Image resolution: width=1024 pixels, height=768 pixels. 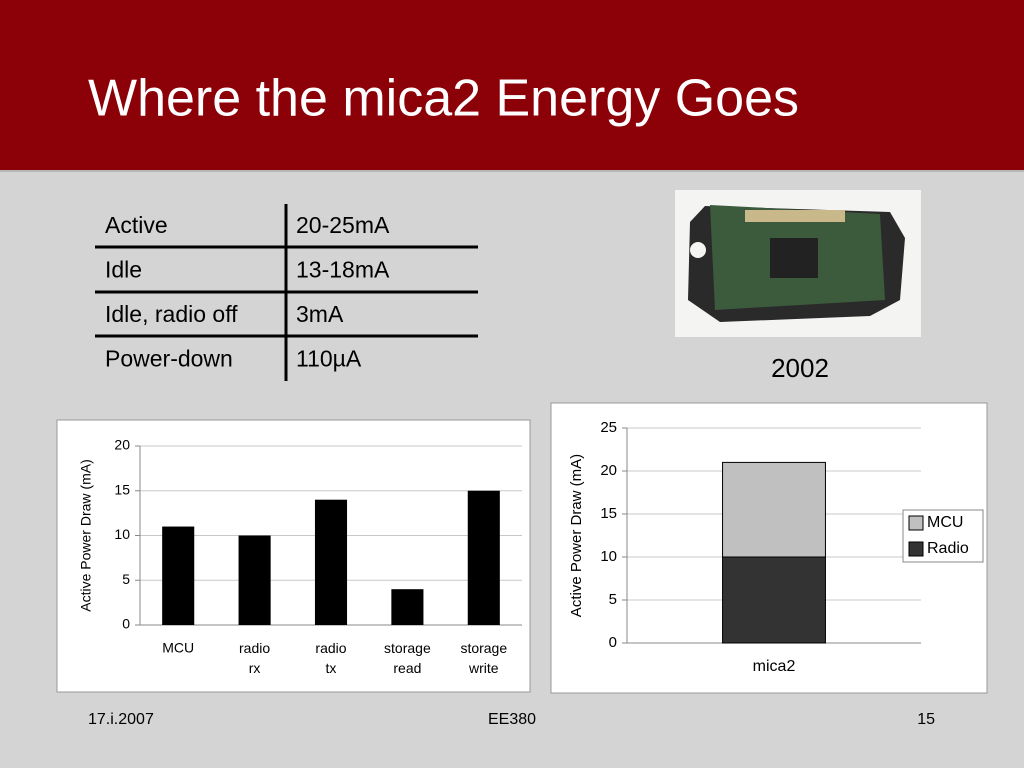 I want to click on photo, so click(x=798, y=263).